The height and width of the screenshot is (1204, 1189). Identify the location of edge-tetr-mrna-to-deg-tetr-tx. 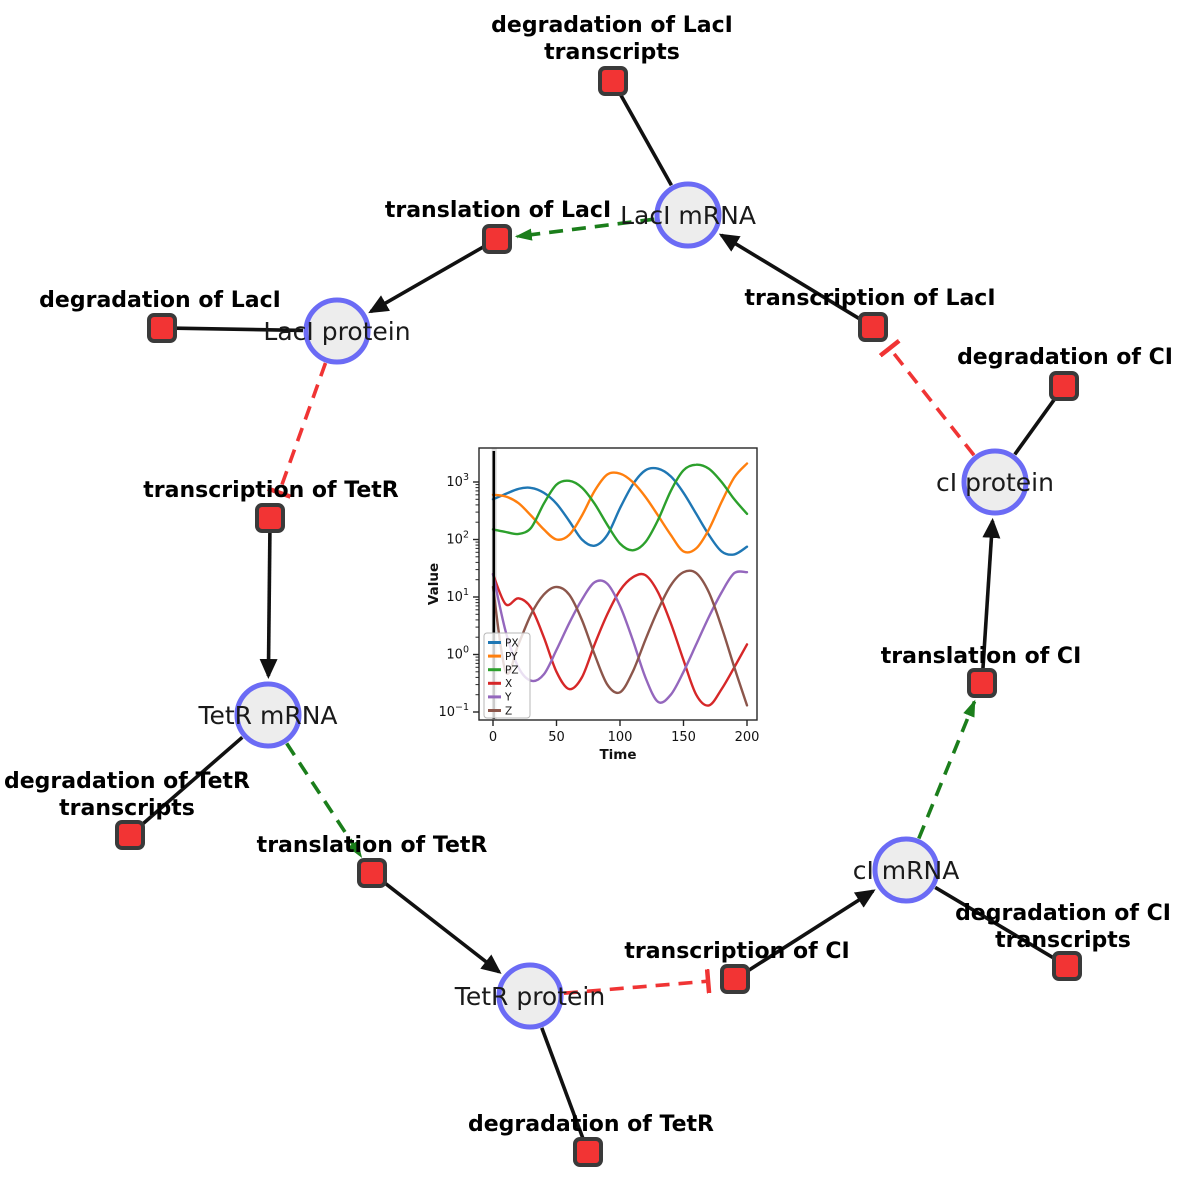
(191, 781).